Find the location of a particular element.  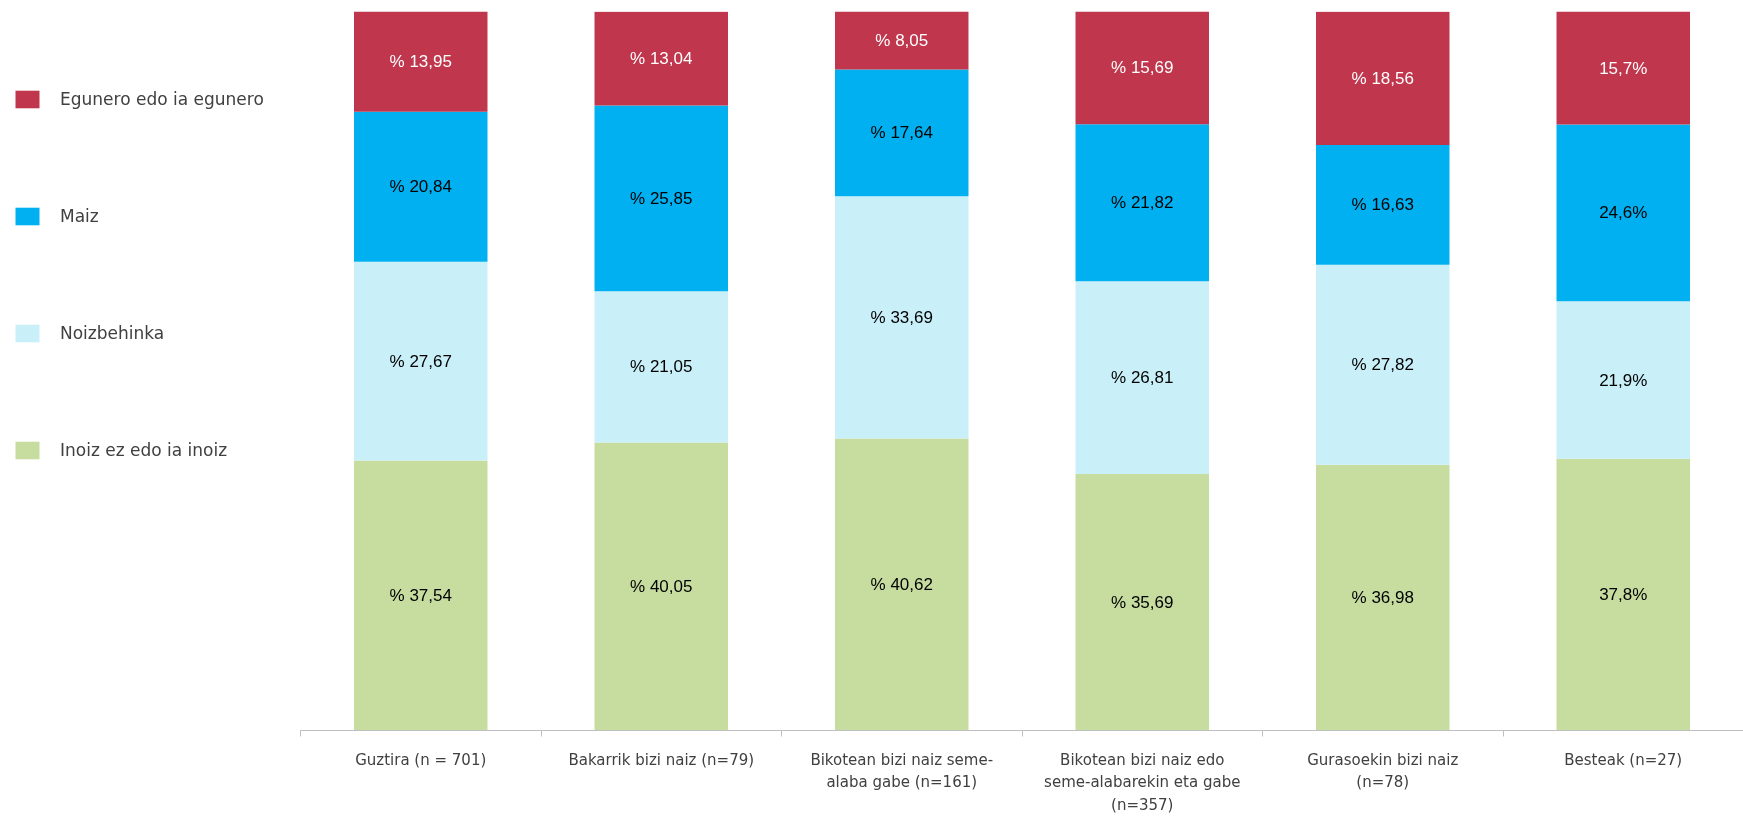

data-label: % 16,63 is located at coordinates (1382, 205).